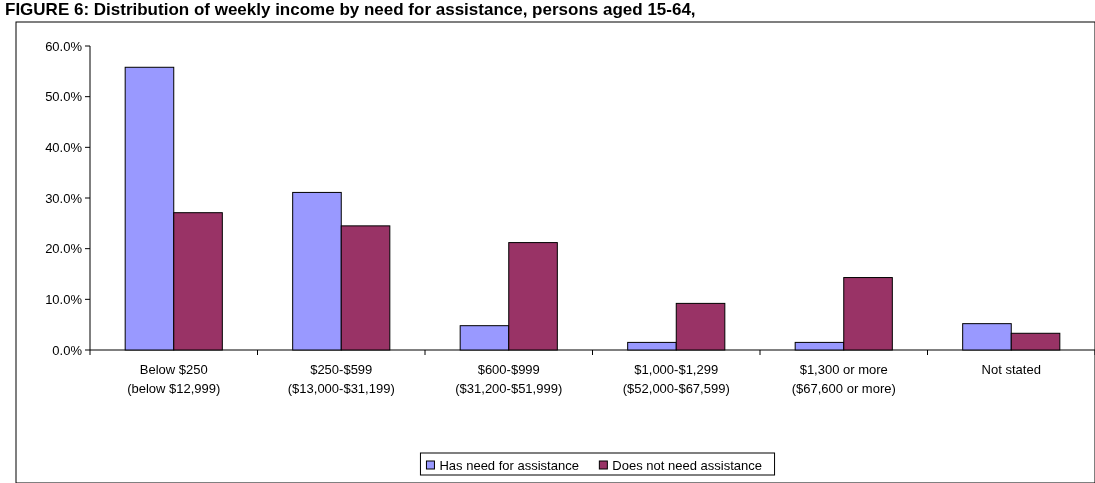 The width and height of the screenshot is (1095, 483). Describe the element at coordinates (676, 379) in the screenshot. I see `x-tick-label: $1,000-$1,299 ($52,000-$67,599)` at that location.